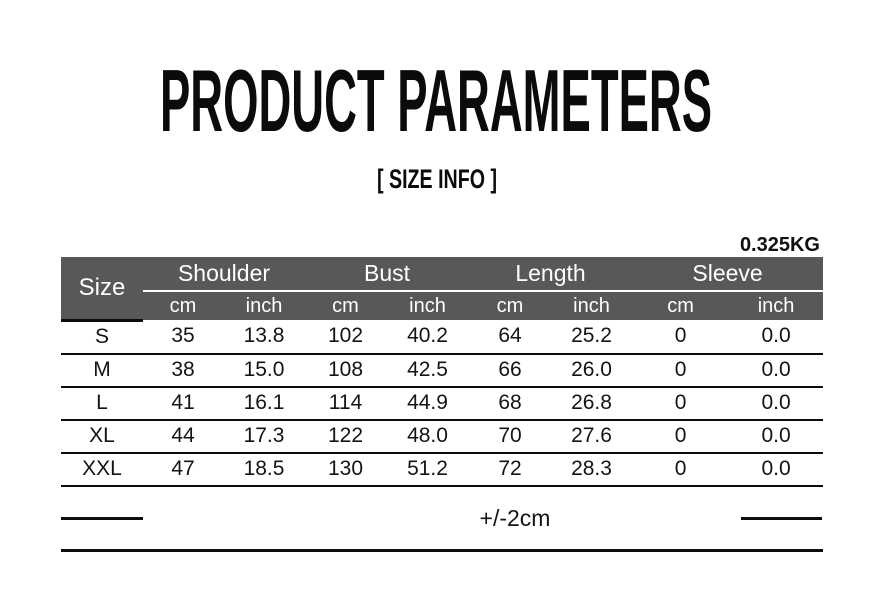  What do you see at coordinates (437, 179) in the screenshot?
I see `page-subtitle: [ SIZE INFO ]` at bounding box center [437, 179].